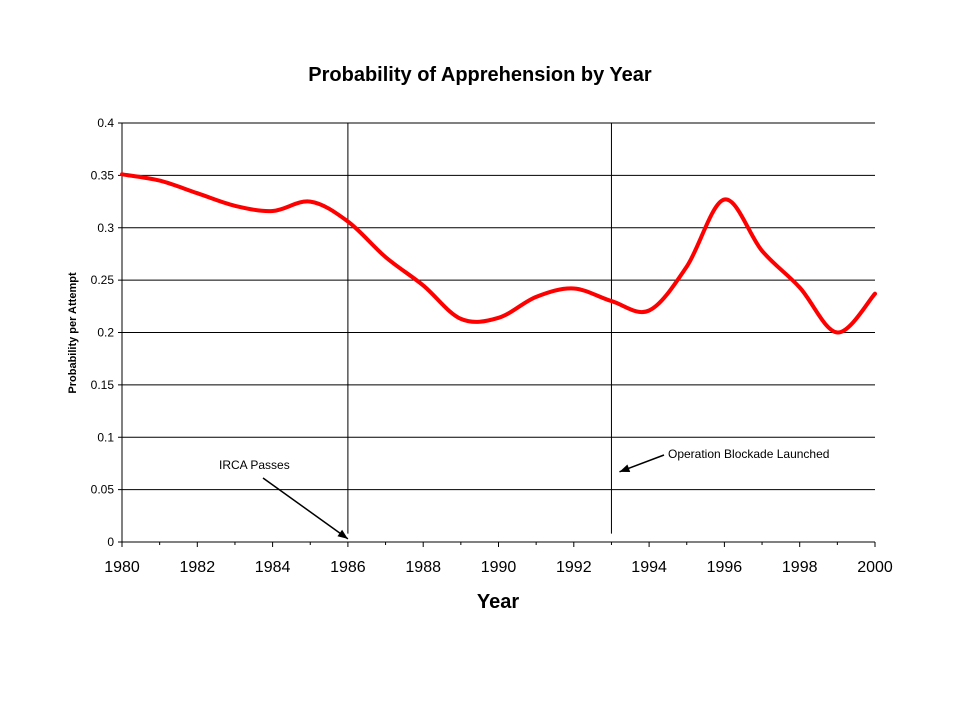 Image resolution: width=960 pixels, height=720 pixels. I want to click on y-tick-label: 0.15, so click(103, 385).